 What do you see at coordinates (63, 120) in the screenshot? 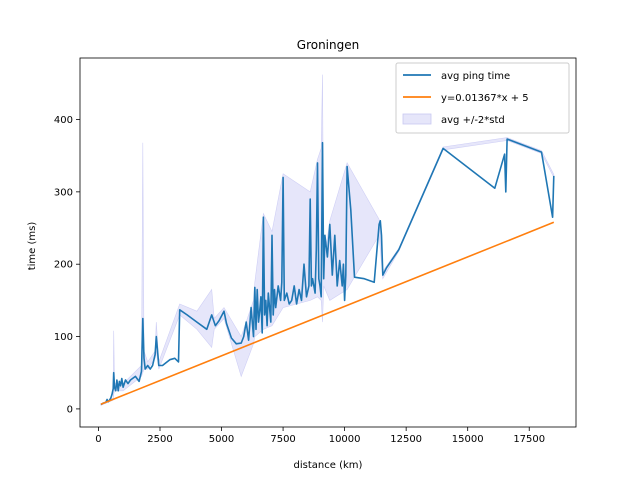
I see `y-tick-label: 400` at bounding box center [63, 120].